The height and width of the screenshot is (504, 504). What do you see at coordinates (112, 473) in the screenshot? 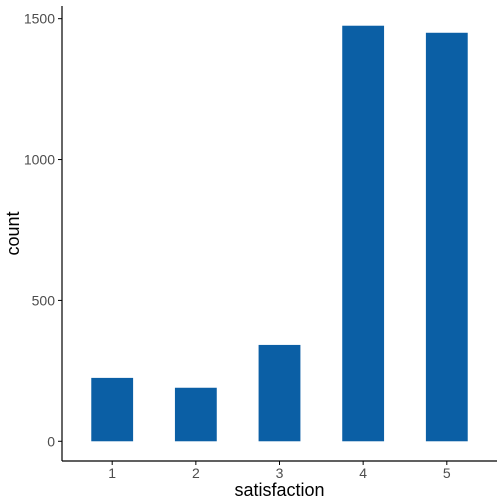
I see `x-tick-label: 1` at bounding box center [112, 473].